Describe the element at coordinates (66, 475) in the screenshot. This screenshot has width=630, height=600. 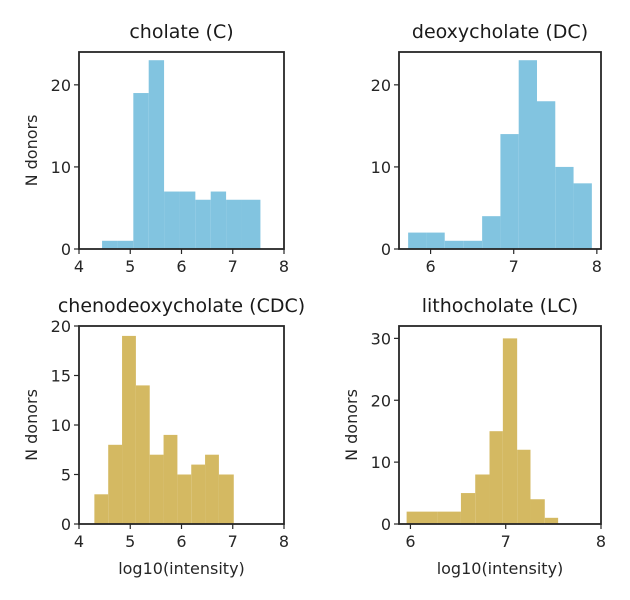
I see `y-tick-label: 5` at that location.